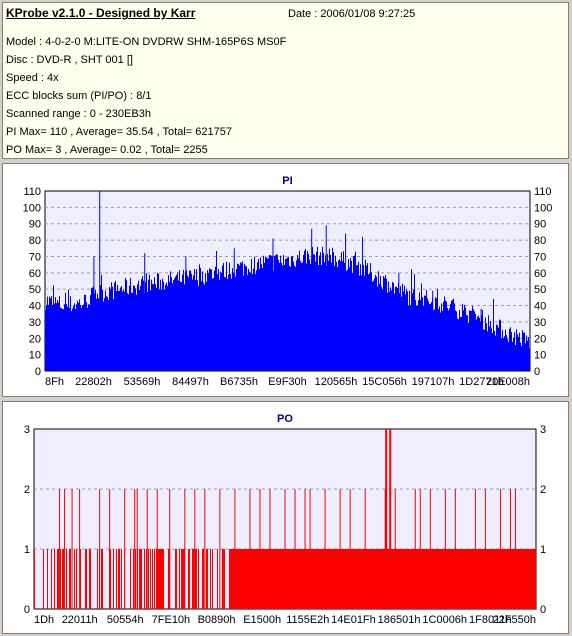 This screenshot has width=572, height=636. What do you see at coordinates (287, 382) in the screenshot?
I see `x-tick-label: E9F30h` at bounding box center [287, 382].